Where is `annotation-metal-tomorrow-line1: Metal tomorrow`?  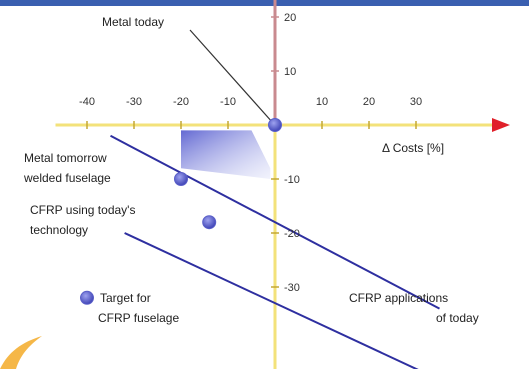 annotation-metal-tomorrow-line1: Metal tomorrow is located at coordinates (65, 158).